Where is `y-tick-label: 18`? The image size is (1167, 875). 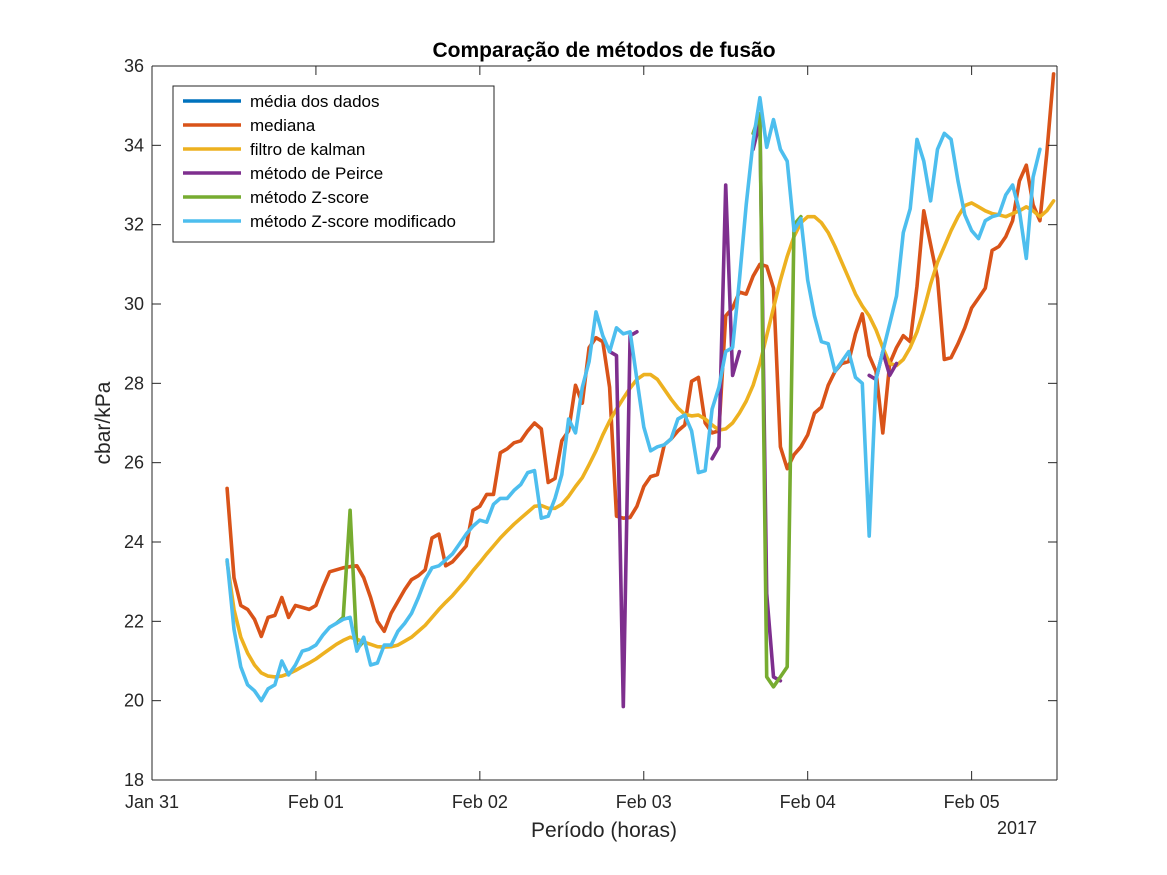
y-tick-label: 18 is located at coordinates (134, 780).